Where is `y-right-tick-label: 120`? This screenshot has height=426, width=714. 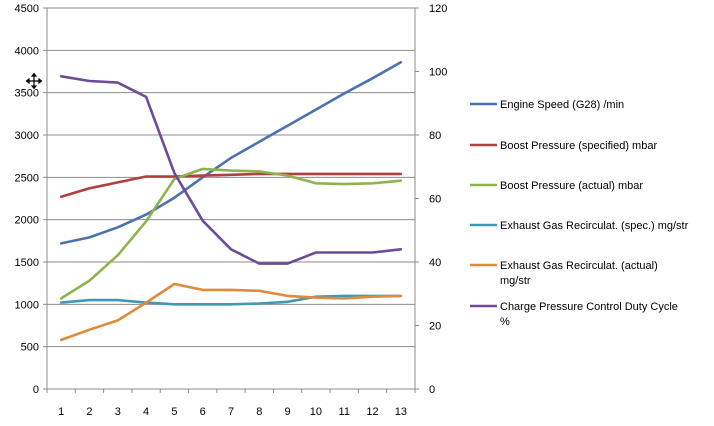
y-right-tick-label: 120 is located at coordinates (438, 9).